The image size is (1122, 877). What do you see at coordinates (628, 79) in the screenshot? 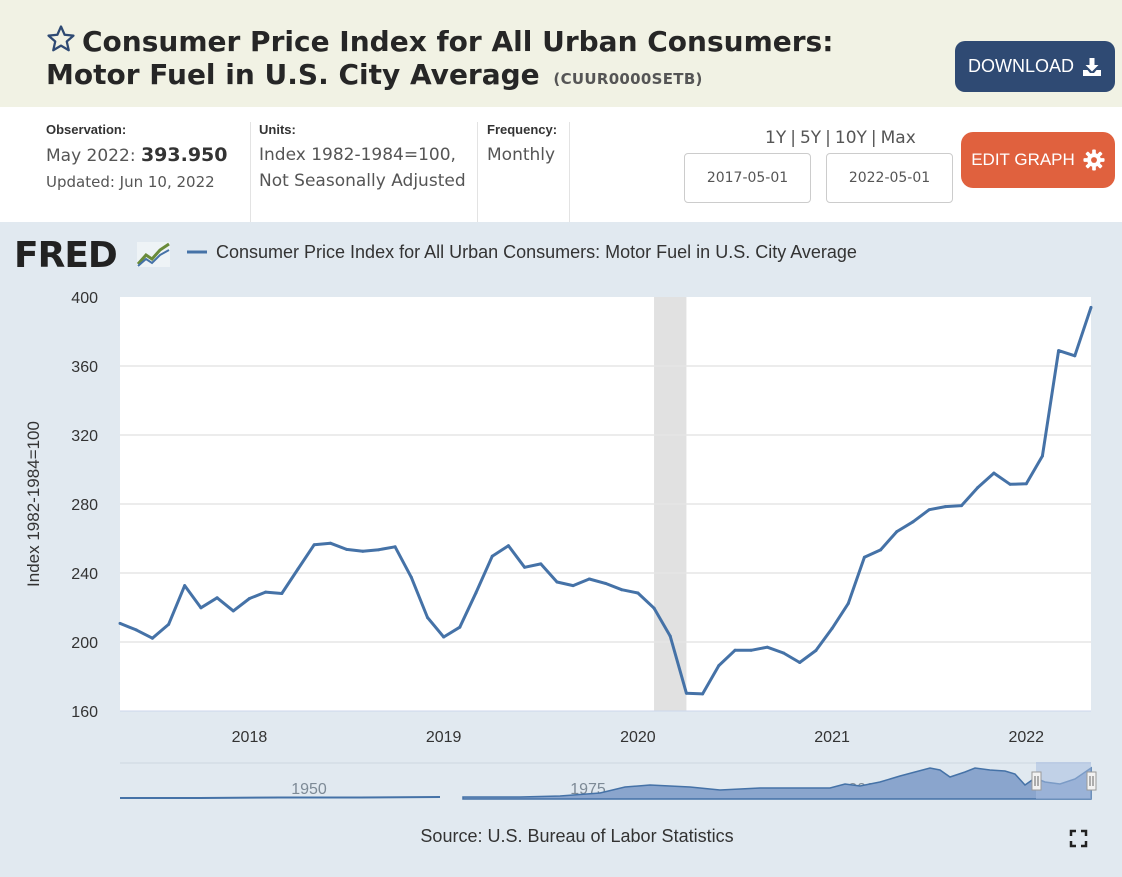
I see `series-id: (CUUR0000SETB)` at bounding box center [628, 79].